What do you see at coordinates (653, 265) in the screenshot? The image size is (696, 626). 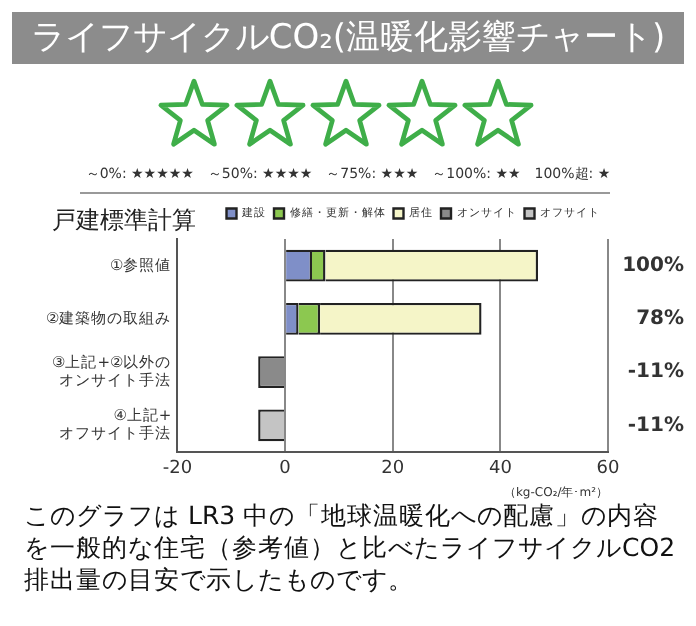 I see `text: 100%` at bounding box center [653, 265].